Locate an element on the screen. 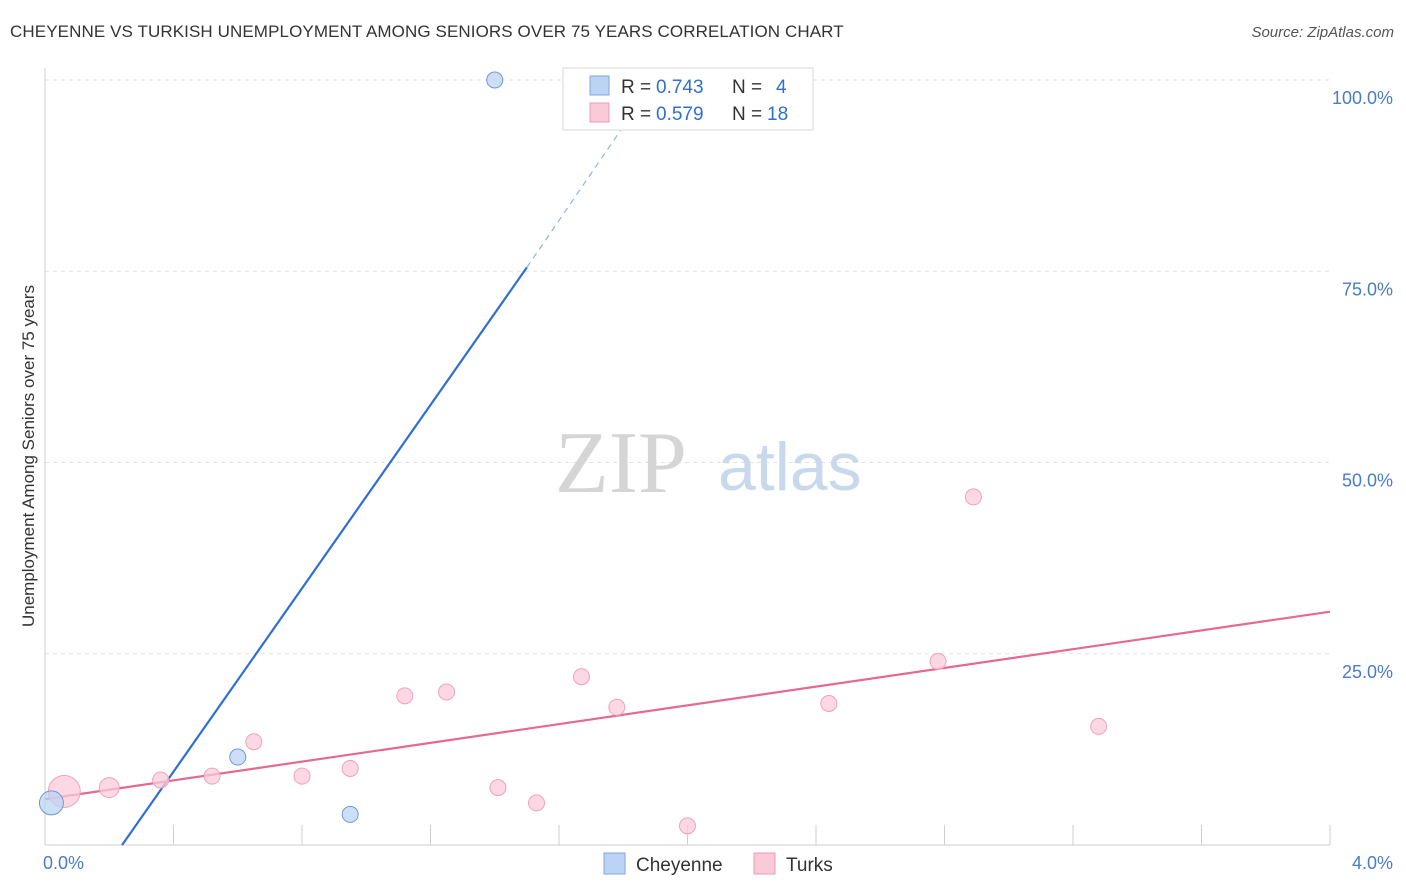 This screenshot has width=1406, height=892. legend-r-value: 0.579 is located at coordinates (680, 114).